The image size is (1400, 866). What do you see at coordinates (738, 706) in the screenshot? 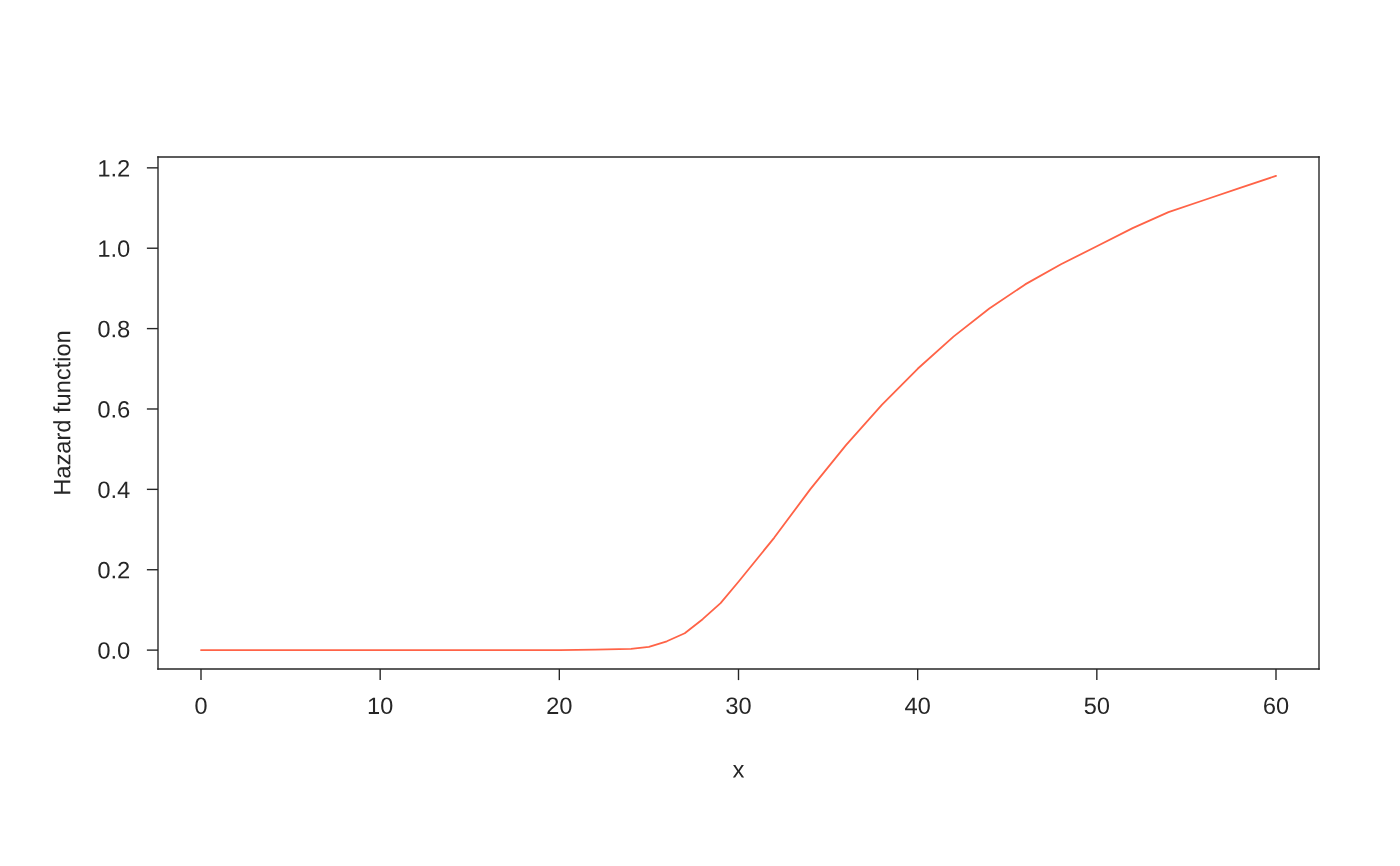
I see `x-tick-label: 30` at bounding box center [738, 706].